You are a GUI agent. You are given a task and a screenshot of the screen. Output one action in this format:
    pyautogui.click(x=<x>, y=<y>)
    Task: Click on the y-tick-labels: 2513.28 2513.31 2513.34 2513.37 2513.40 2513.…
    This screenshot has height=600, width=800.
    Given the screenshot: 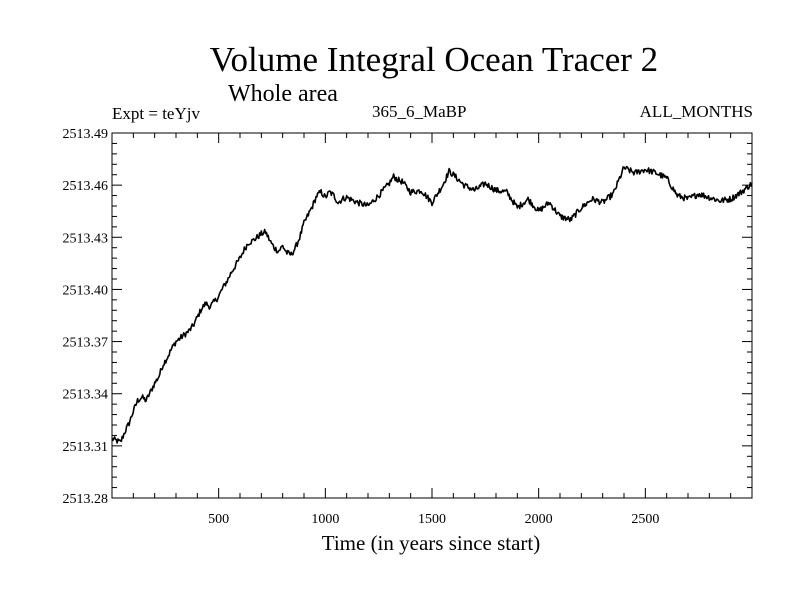 What is the action you would take?
    pyautogui.click(x=86, y=317)
    